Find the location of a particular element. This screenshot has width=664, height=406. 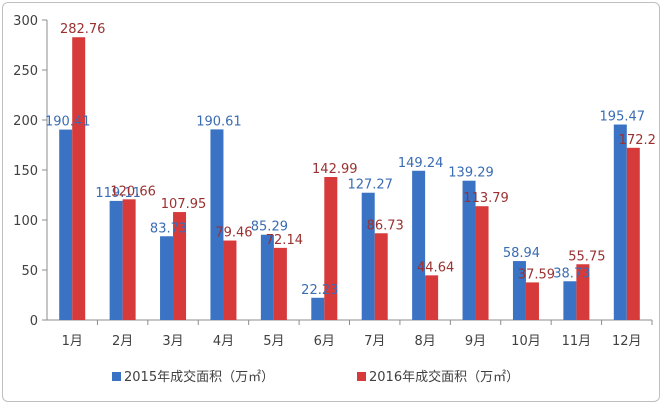

data-label: 58.94 is located at coordinates (521, 253).